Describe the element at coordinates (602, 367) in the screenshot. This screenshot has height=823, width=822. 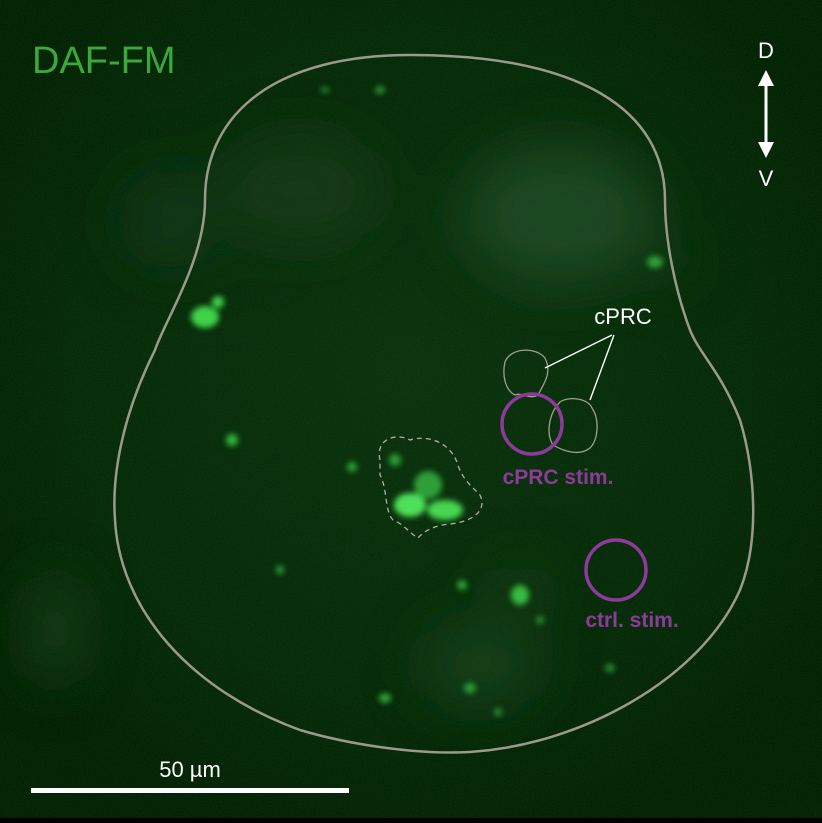
I see `cprc-leader-right` at that location.